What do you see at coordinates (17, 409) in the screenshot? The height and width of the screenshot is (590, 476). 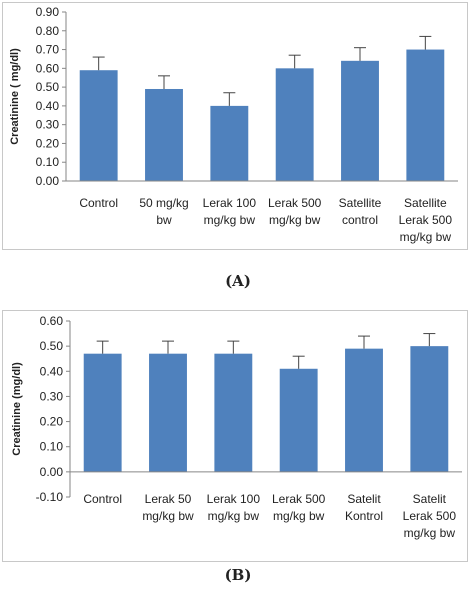 I see `y-axis-title: Creatinine (mg/dl)` at bounding box center [17, 409].